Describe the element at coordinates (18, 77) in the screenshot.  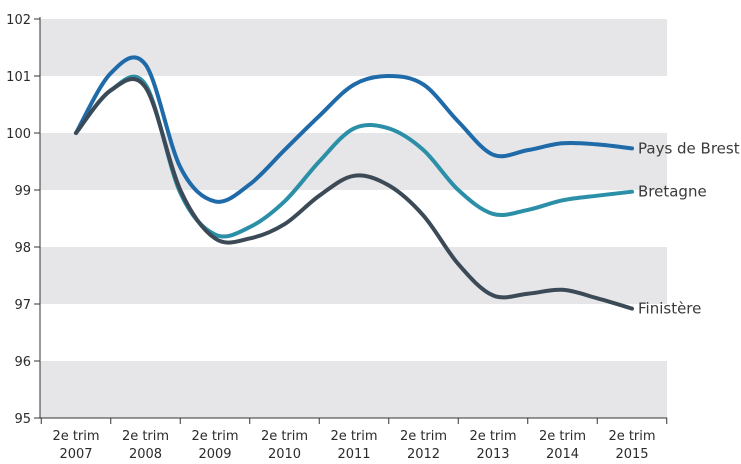
I see `y-tick-label: 101` at that location.